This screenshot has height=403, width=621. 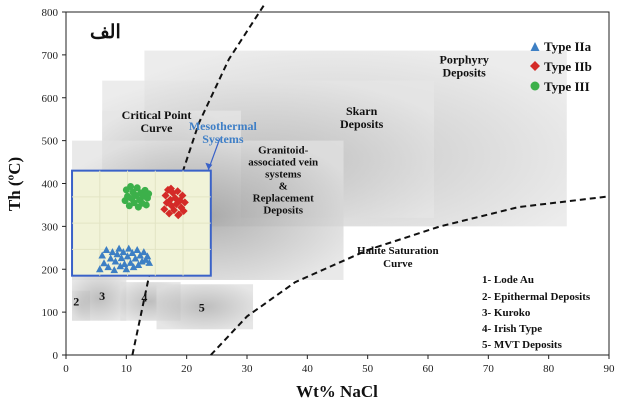 What do you see at coordinates (50, 227) in the screenshot?
I see `y-tick-label: 300` at bounding box center [50, 227].